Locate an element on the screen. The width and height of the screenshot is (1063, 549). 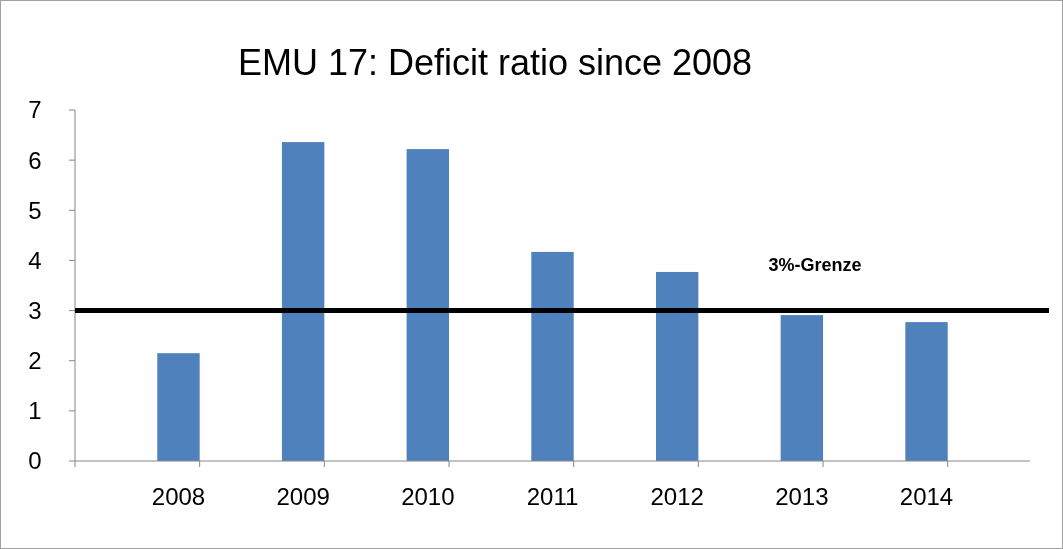
x-tick-label: 2013 is located at coordinates (802, 496).